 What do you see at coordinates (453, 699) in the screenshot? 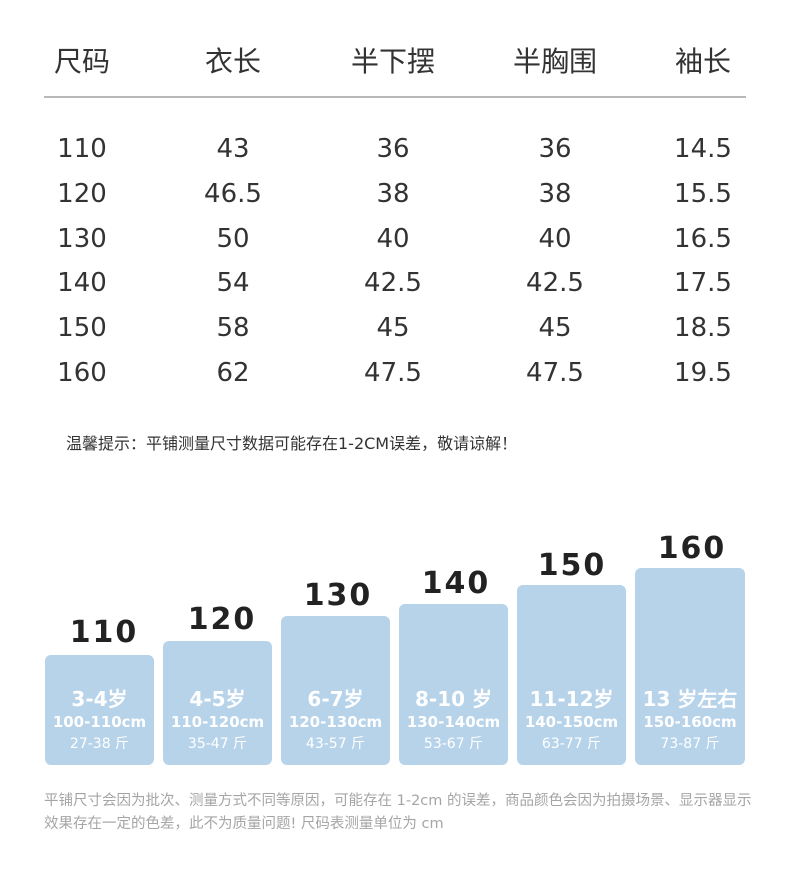
I see `age-range: 8-10 岁` at bounding box center [453, 699].